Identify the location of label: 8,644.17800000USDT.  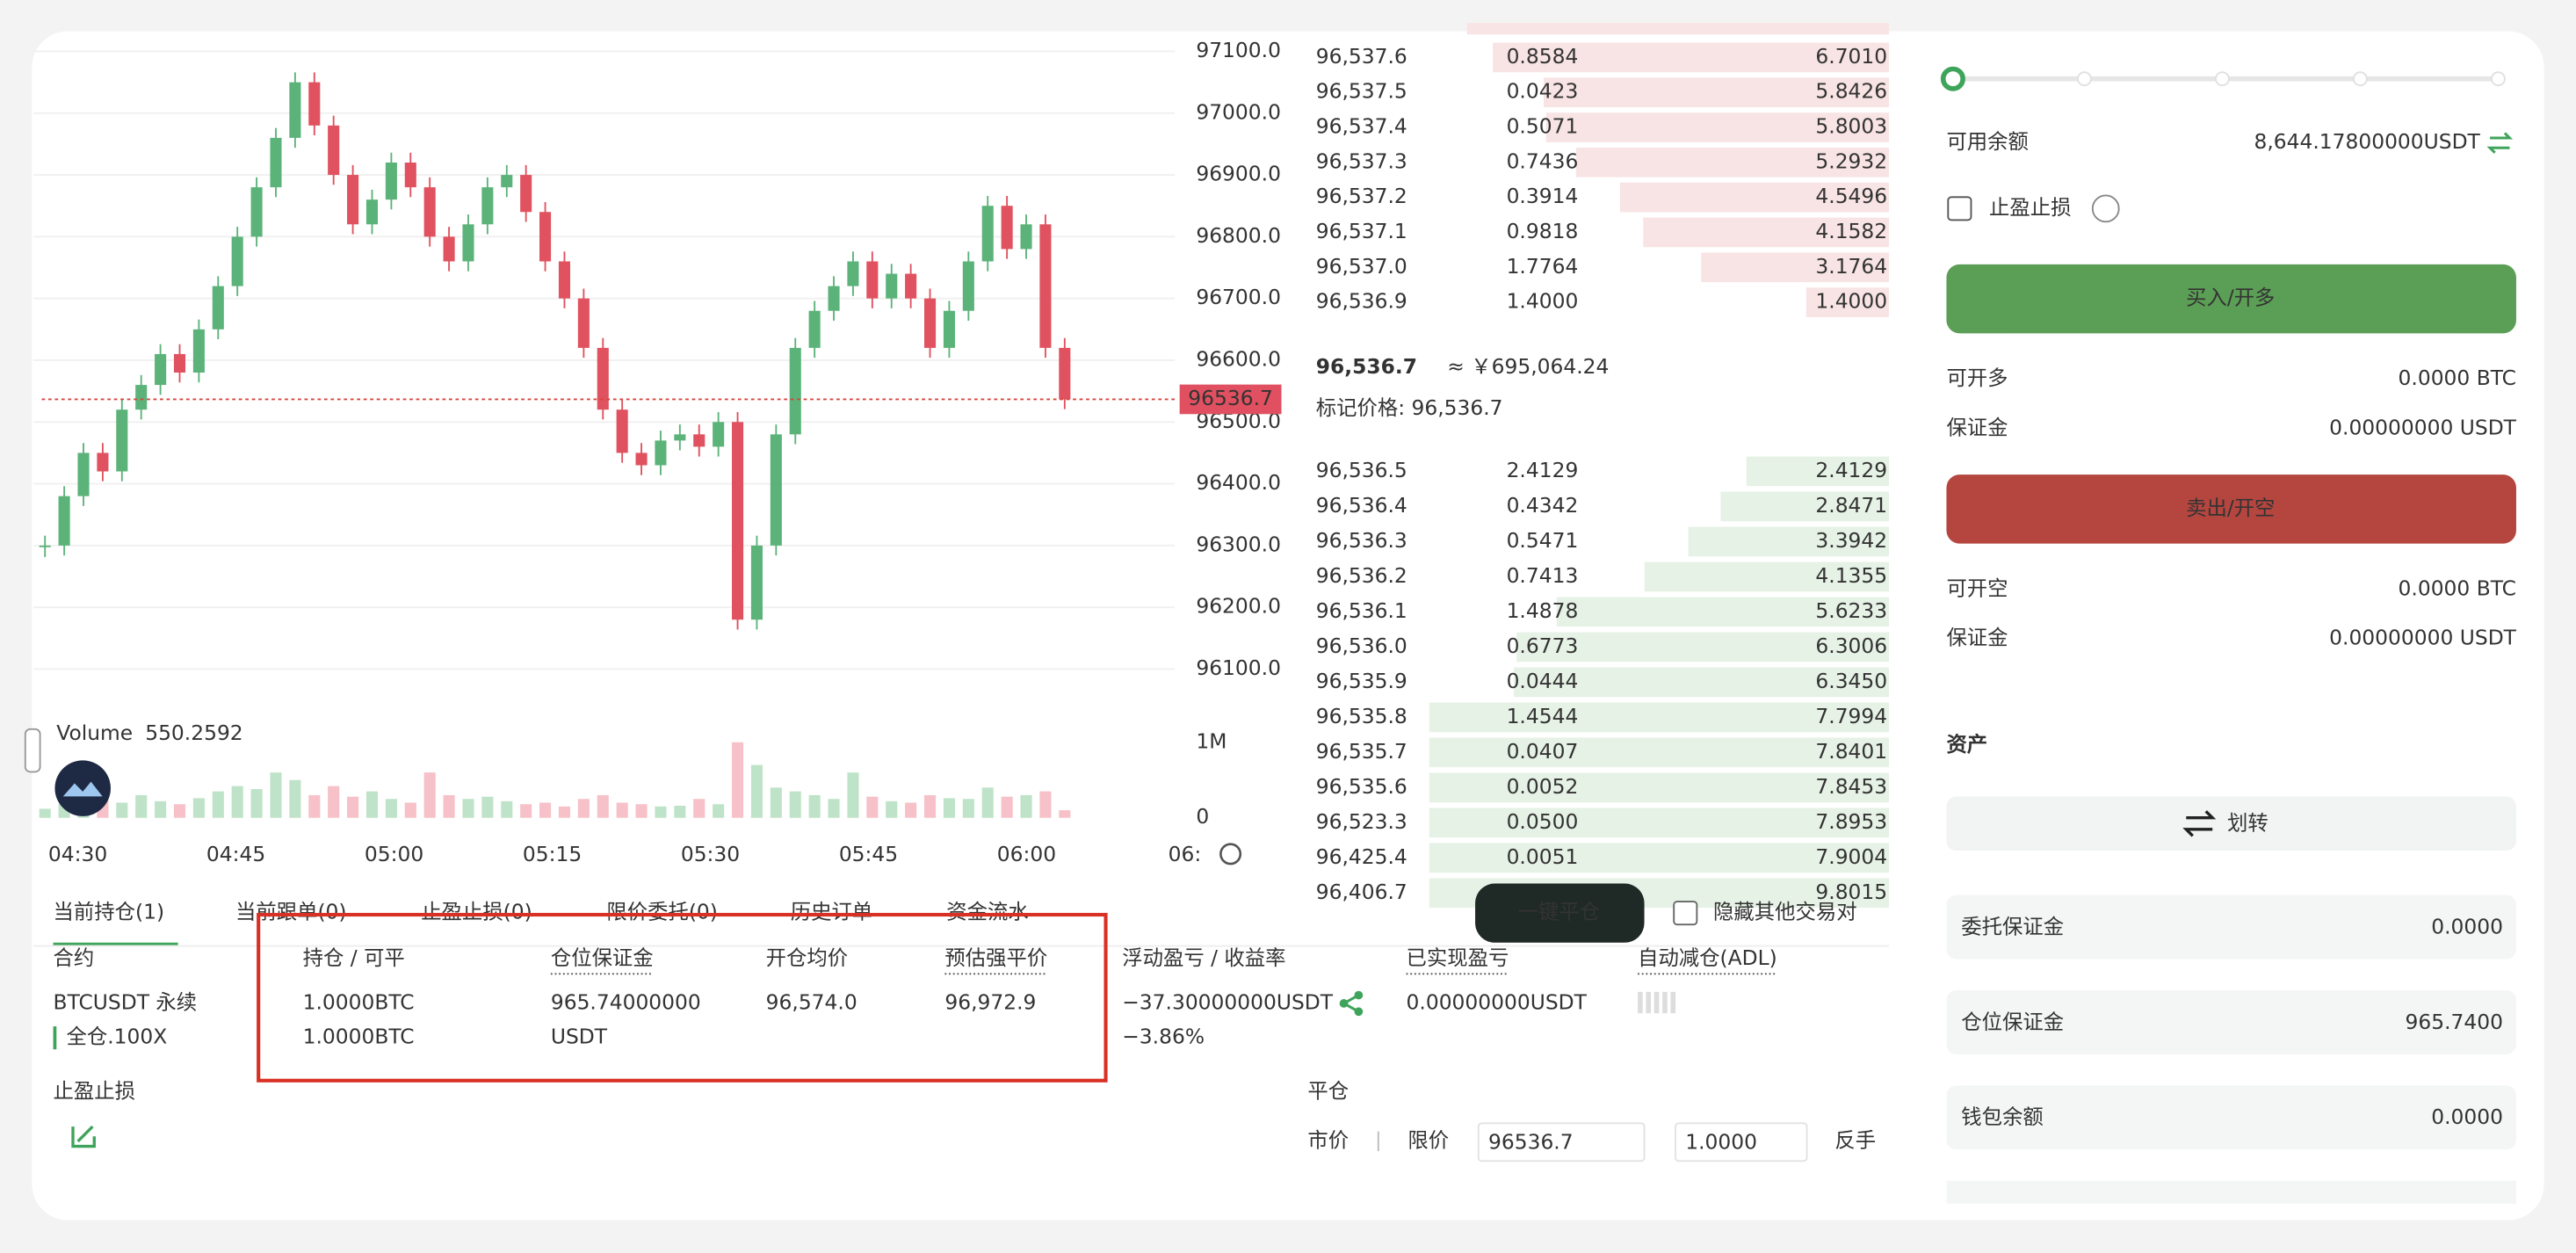
(2367, 141).